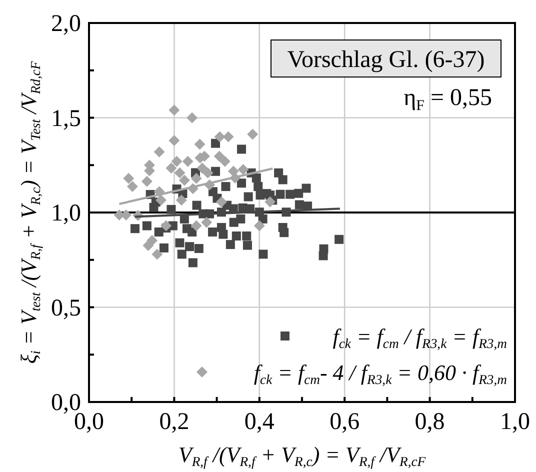 This screenshot has width=536, height=472. What do you see at coordinates (386, 60) in the screenshot?
I see `annotation: Vorschlag Gl. (6-37)` at bounding box center [386, 60].